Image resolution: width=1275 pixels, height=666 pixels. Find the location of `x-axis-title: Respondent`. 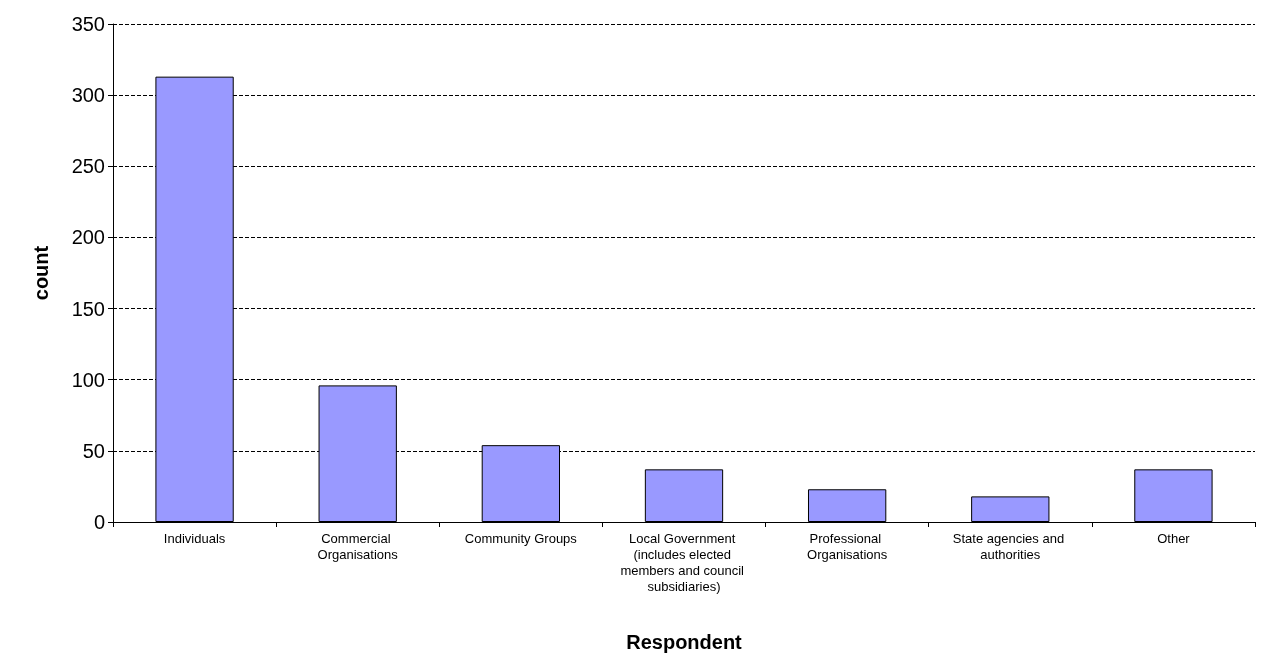

x-axis-title: Respondent is located at coordinates (684, 642).